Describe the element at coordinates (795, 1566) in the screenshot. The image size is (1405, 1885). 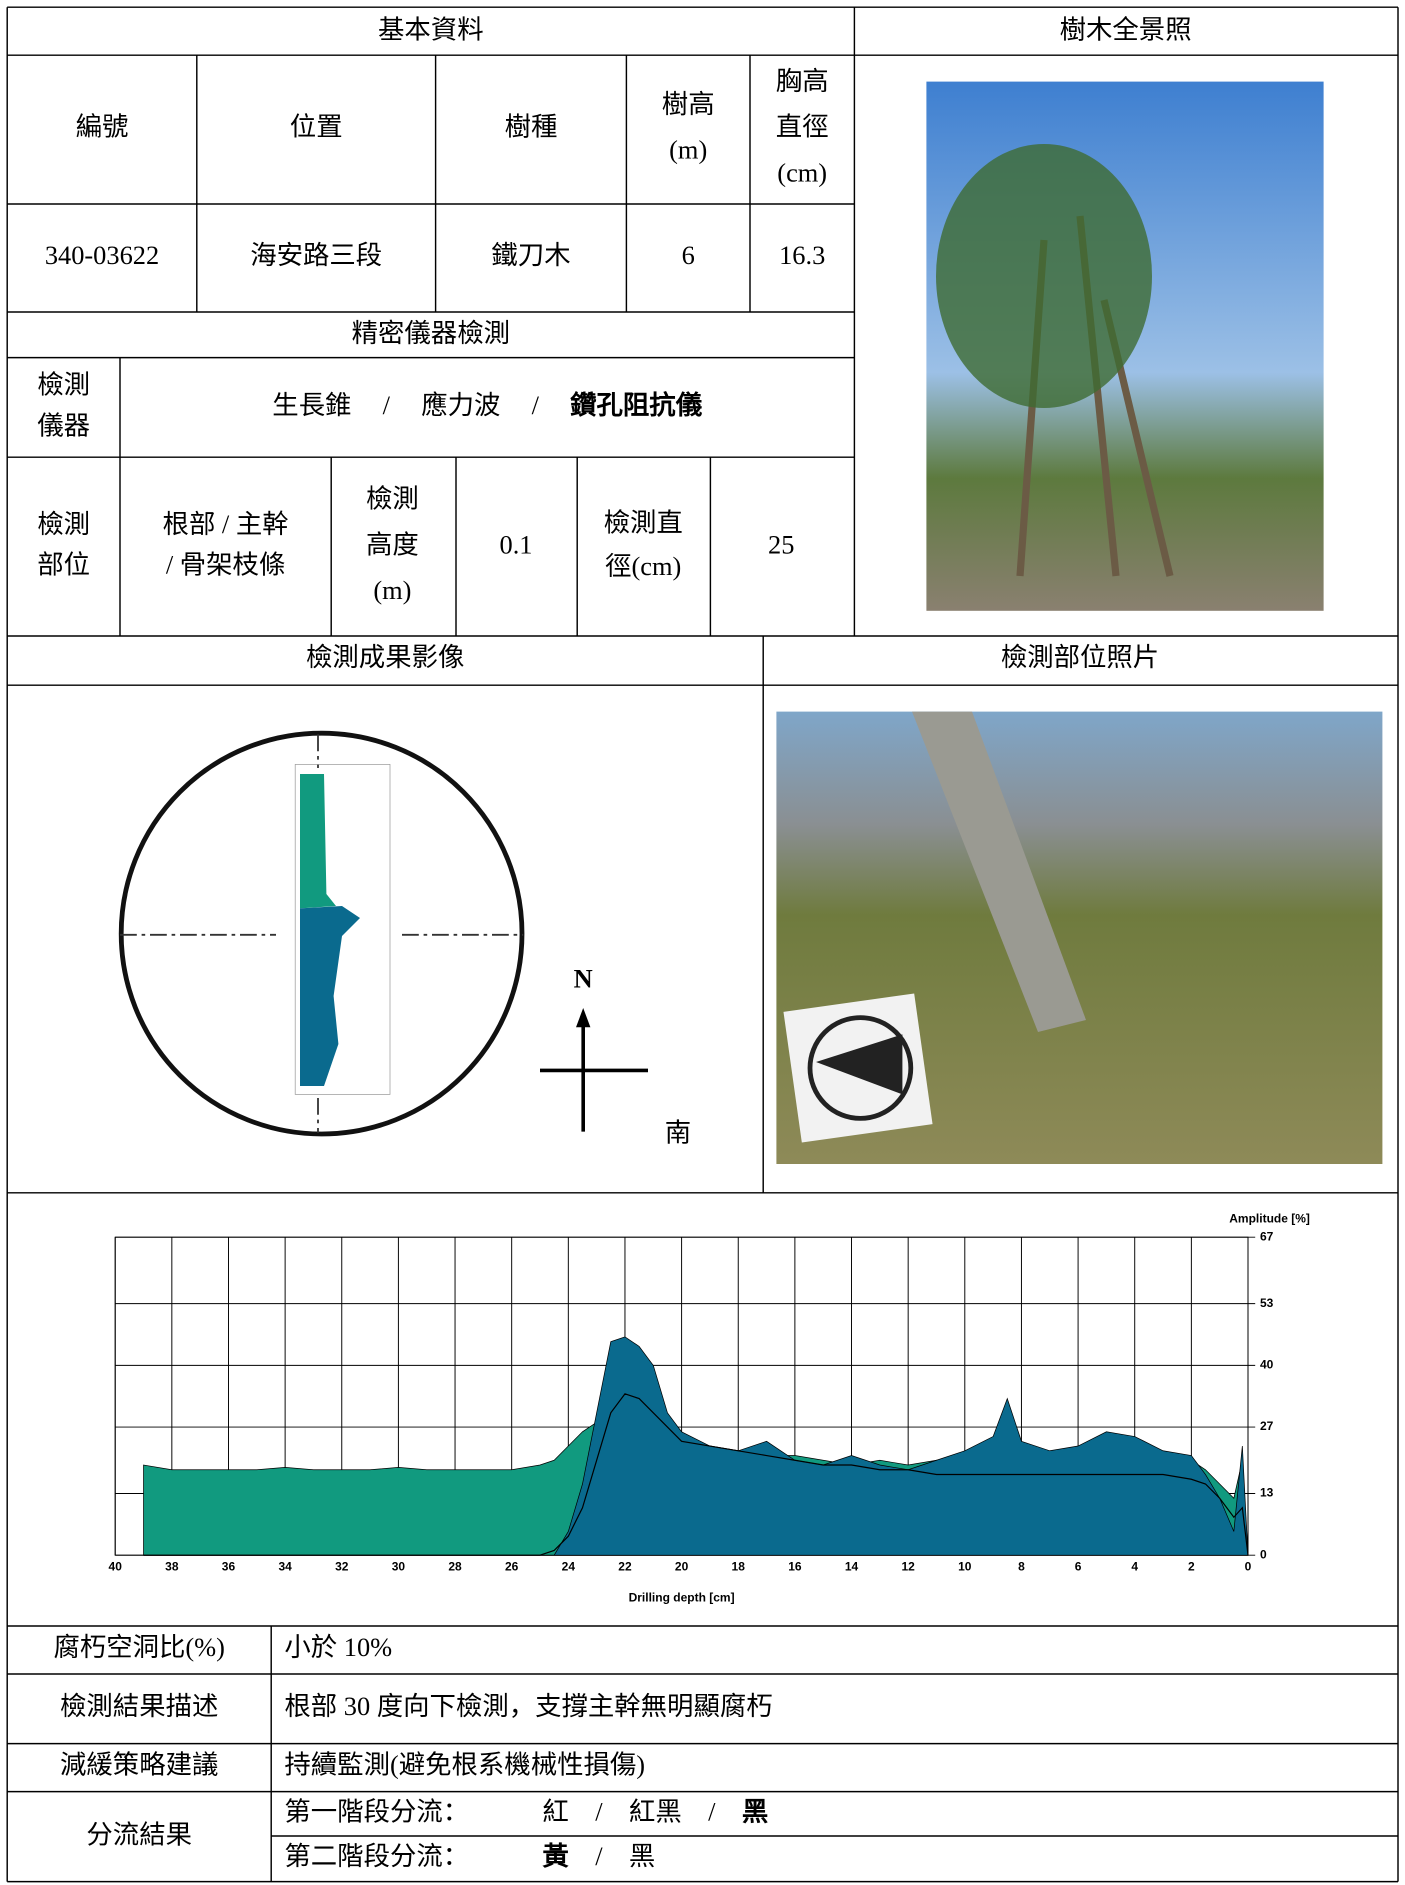
I see `x-tick-label: 16` at that location.